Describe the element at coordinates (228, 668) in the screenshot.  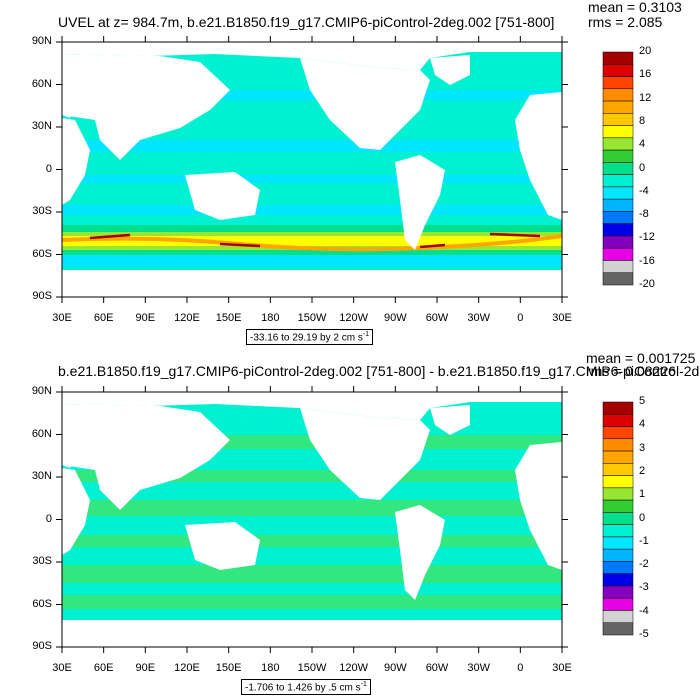
I see `bottom-lon-label: 150E` at that location.